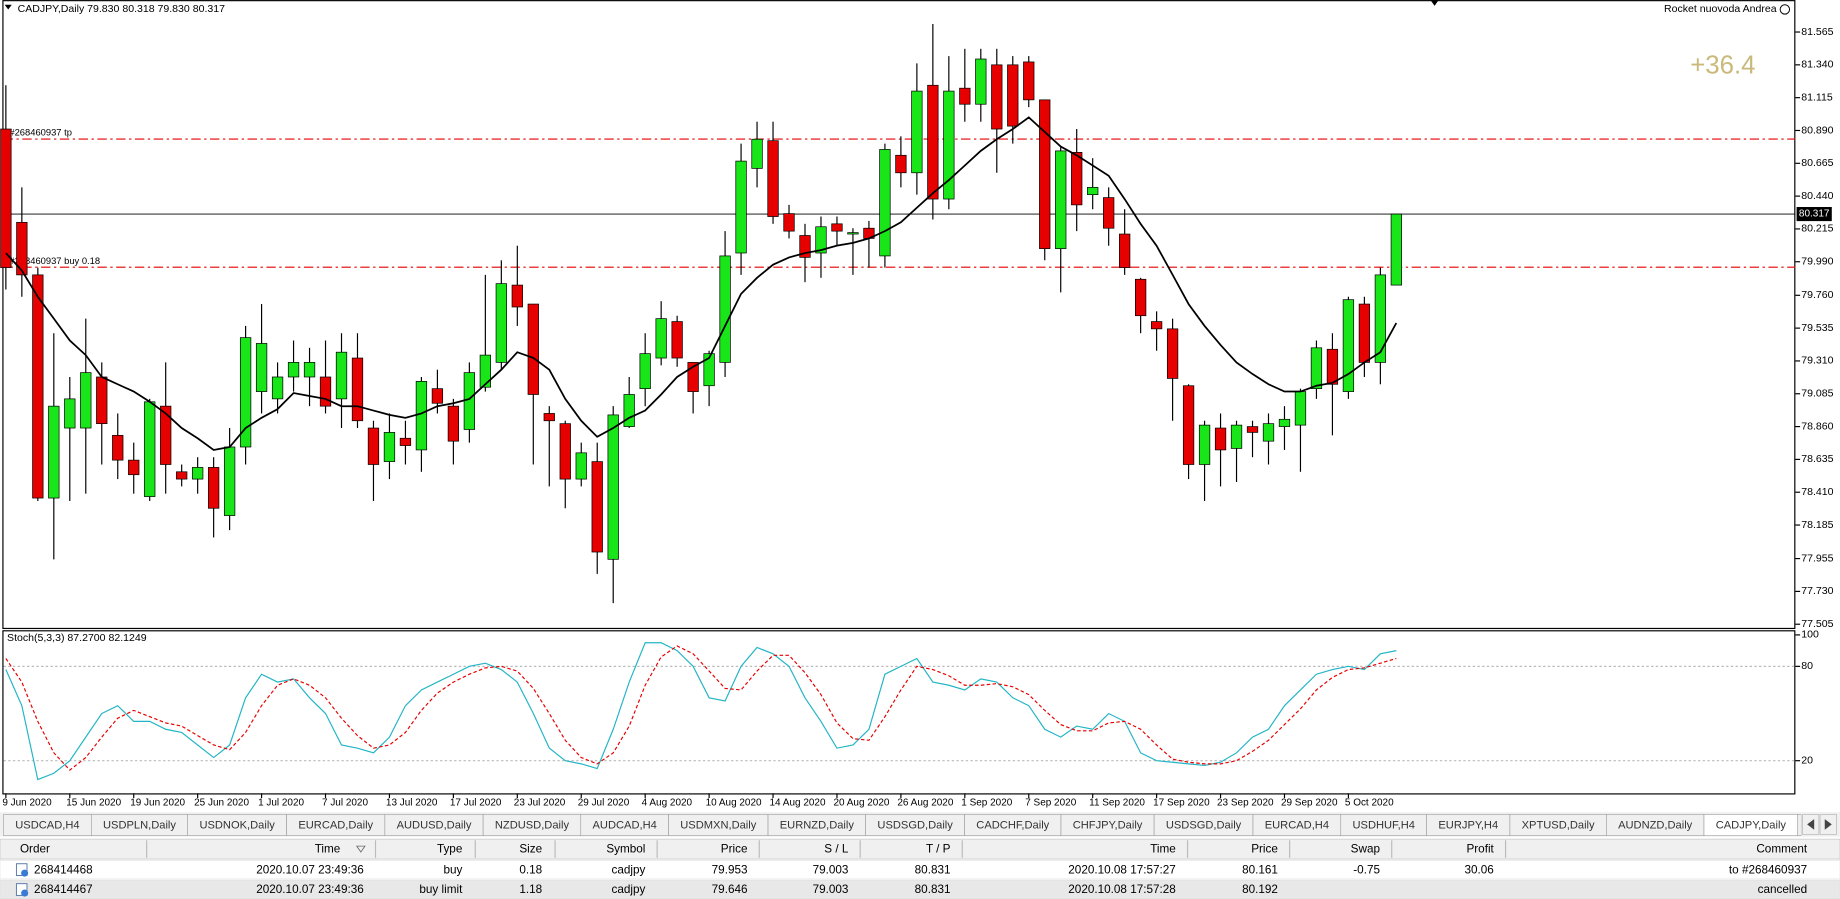 This screenshot has width=1840, height=899. Describe the element at coordinates (1751, 826) in the screenshot. I see `tab-label: CADJPY,Daily` at that location.